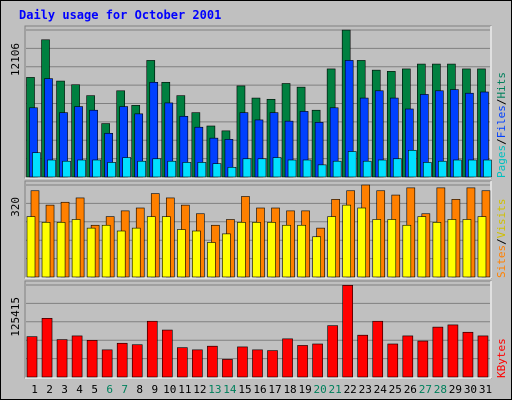 Image resolution: width=512 pixels, height=400 pixels. Describe the element at coordinates (154, 389) in the screenshot. I see `day-label: 9` at that location.